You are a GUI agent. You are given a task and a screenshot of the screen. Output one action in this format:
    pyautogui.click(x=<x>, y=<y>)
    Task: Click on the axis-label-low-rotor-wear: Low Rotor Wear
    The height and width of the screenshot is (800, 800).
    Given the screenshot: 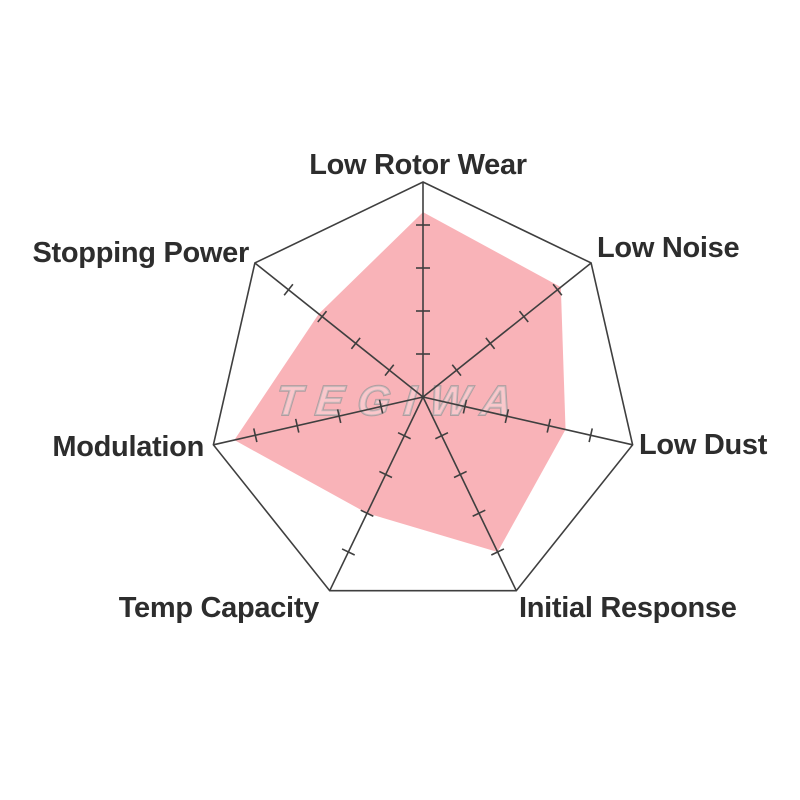 What is the action you would take?
    pyautogui.click(x=418, y=165)
    